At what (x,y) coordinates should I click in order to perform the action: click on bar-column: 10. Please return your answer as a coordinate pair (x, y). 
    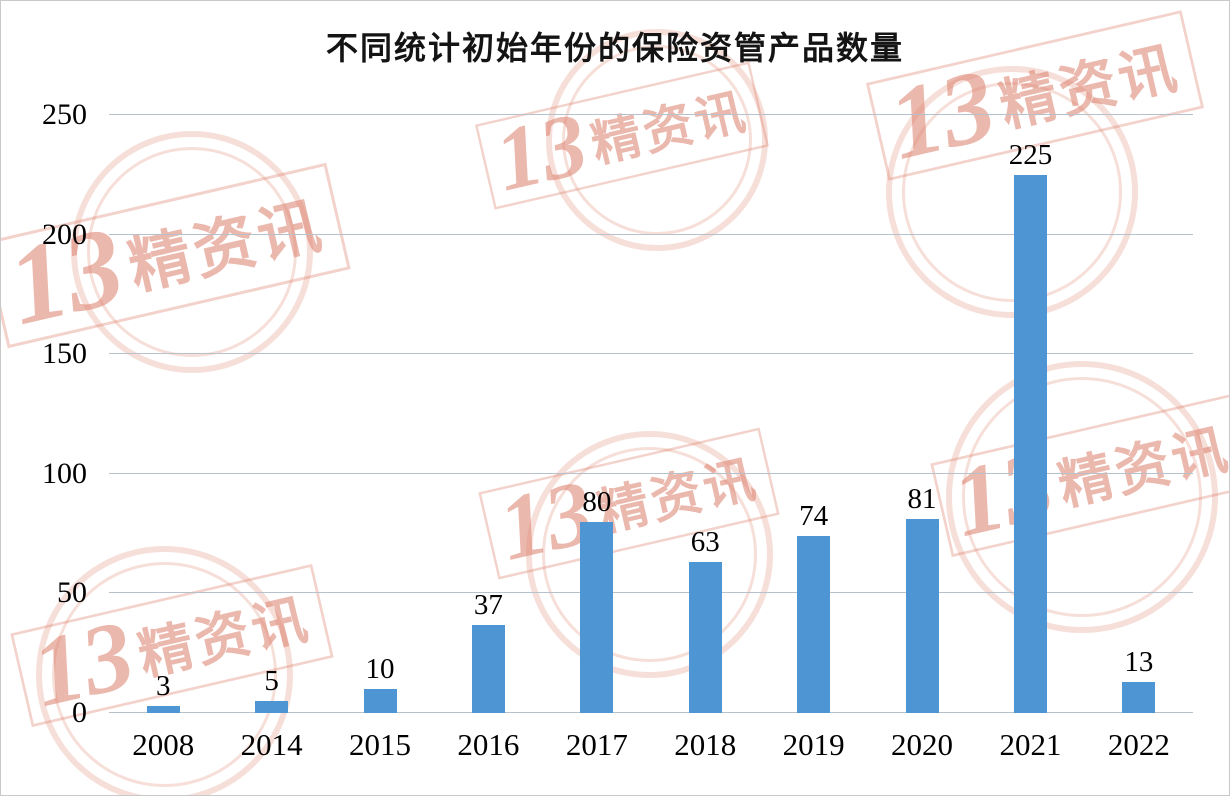
    Looking at the image, I should click on (380, 414).